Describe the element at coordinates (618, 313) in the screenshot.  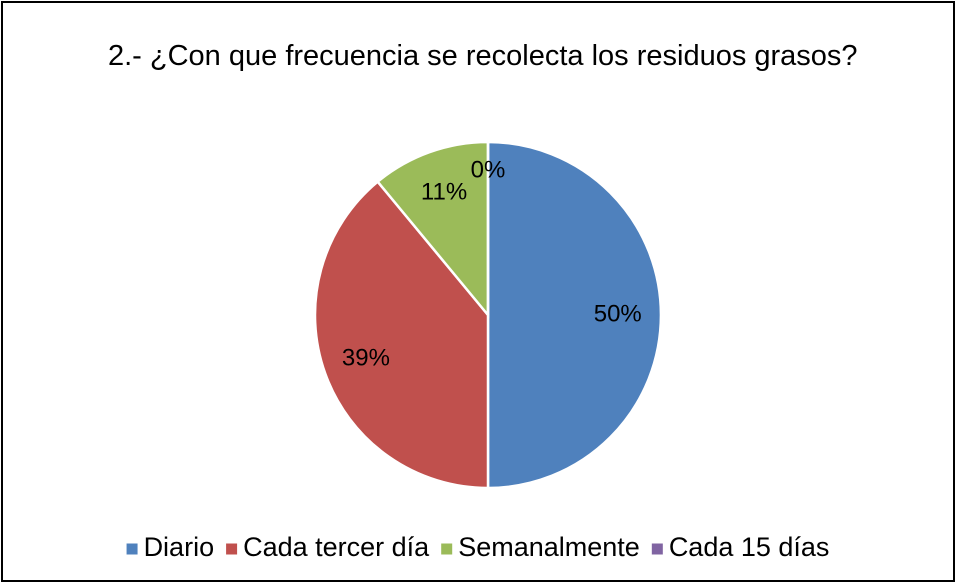
I see `data-label: 50%` at that location.